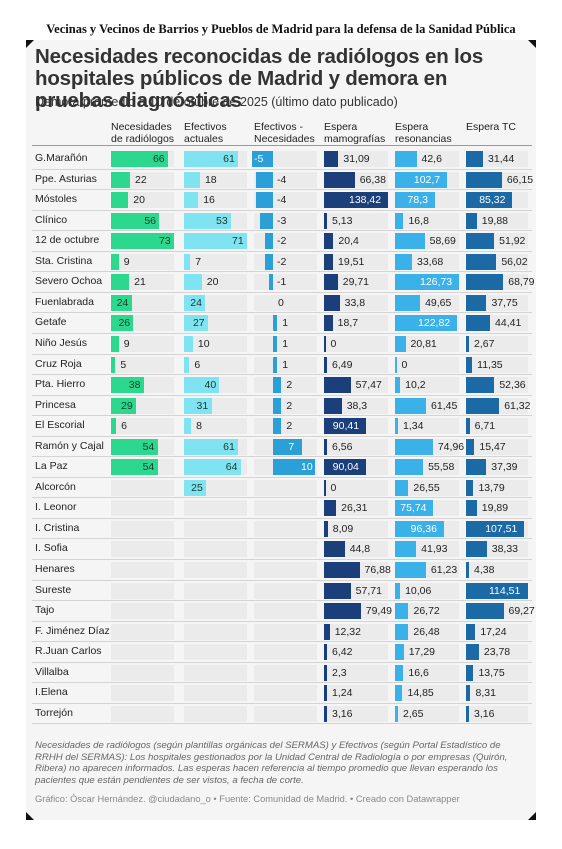 This screenshot has height=849, width=562. Describe the element at coordinates (343, 528) in the screenshot. I see `cell-value: 8,09` at that location.